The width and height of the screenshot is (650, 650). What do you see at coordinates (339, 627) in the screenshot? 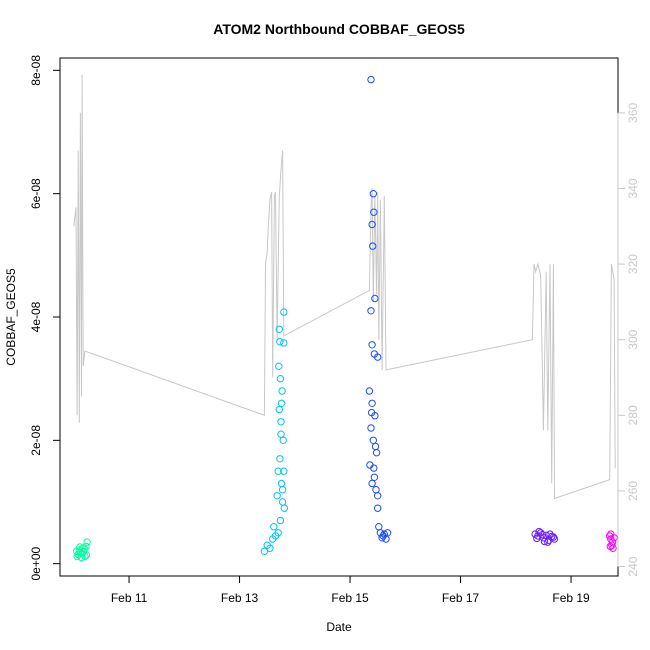
I see `x-axis-label: Date` at bounding box center [339, 627].